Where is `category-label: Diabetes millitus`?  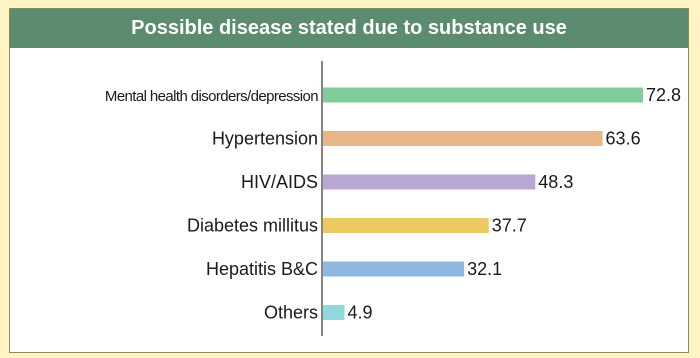
category-label: Diabetes millitus is located at coordinates (252, 226).